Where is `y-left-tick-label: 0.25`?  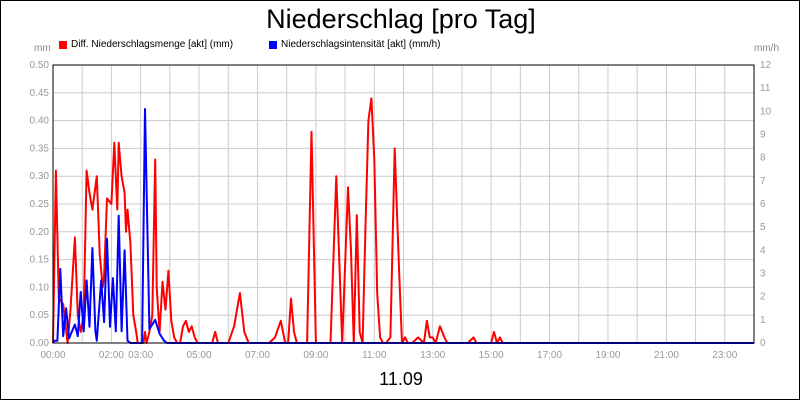 y-left-tick-label: 0.25 is located at coordinates (40, 204).